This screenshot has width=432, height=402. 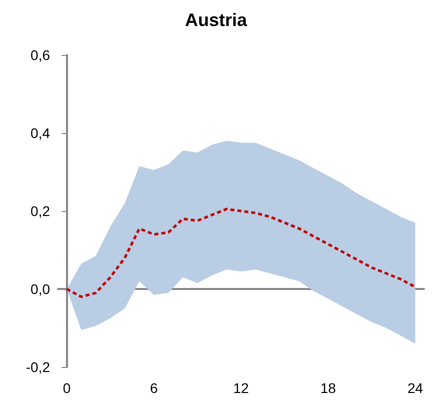 I want to click on x-tick-label: 18, so click(x=328, y=388).